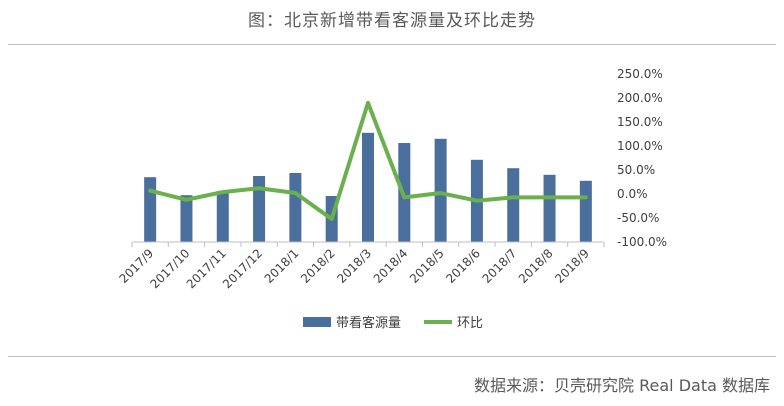  What do you see at coordinates (500, 266) in the screenshot?
I see `x-tick-label: 2018/7` at bounding box center [500, 266].